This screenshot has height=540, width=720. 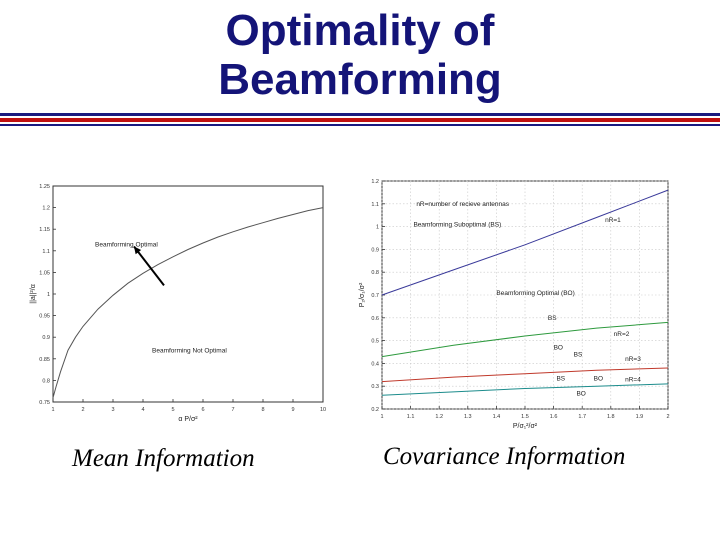 I want to click on chart2-x-tick-label: 1.2, so click(x=439, y=417).